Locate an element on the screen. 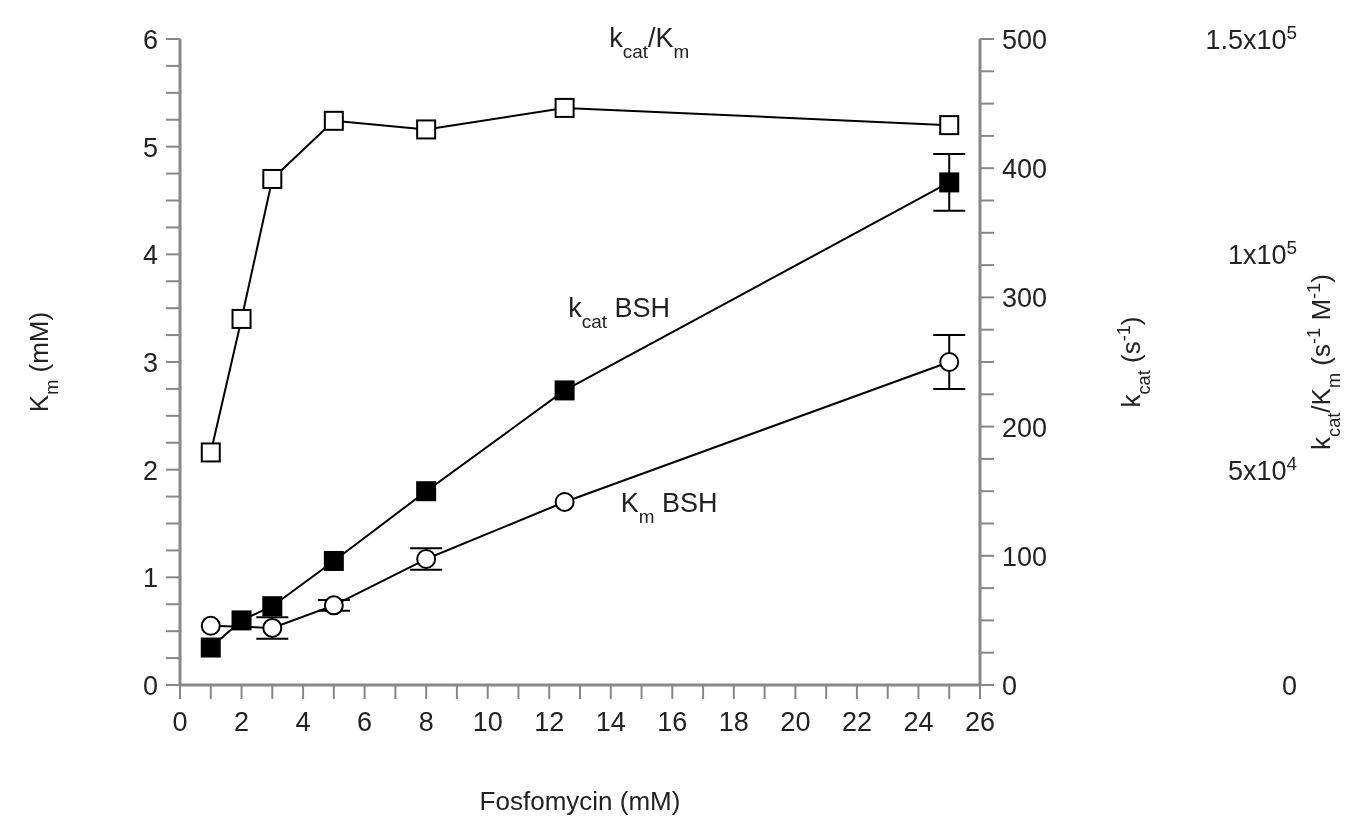 Image resolution: width=1356 pixels, height=835 pixels. x-tick-label: 6 is located at coordinates (365, 722).